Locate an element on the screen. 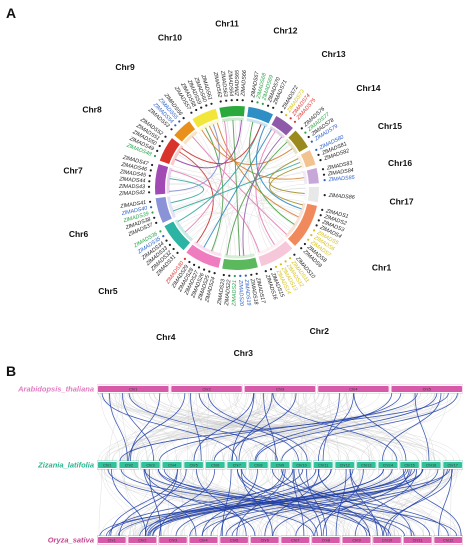 The width and height of the screenshot is (469, 550). gene-label-zlmads84: ZlMADS84 is located at coordinates (341, 173).